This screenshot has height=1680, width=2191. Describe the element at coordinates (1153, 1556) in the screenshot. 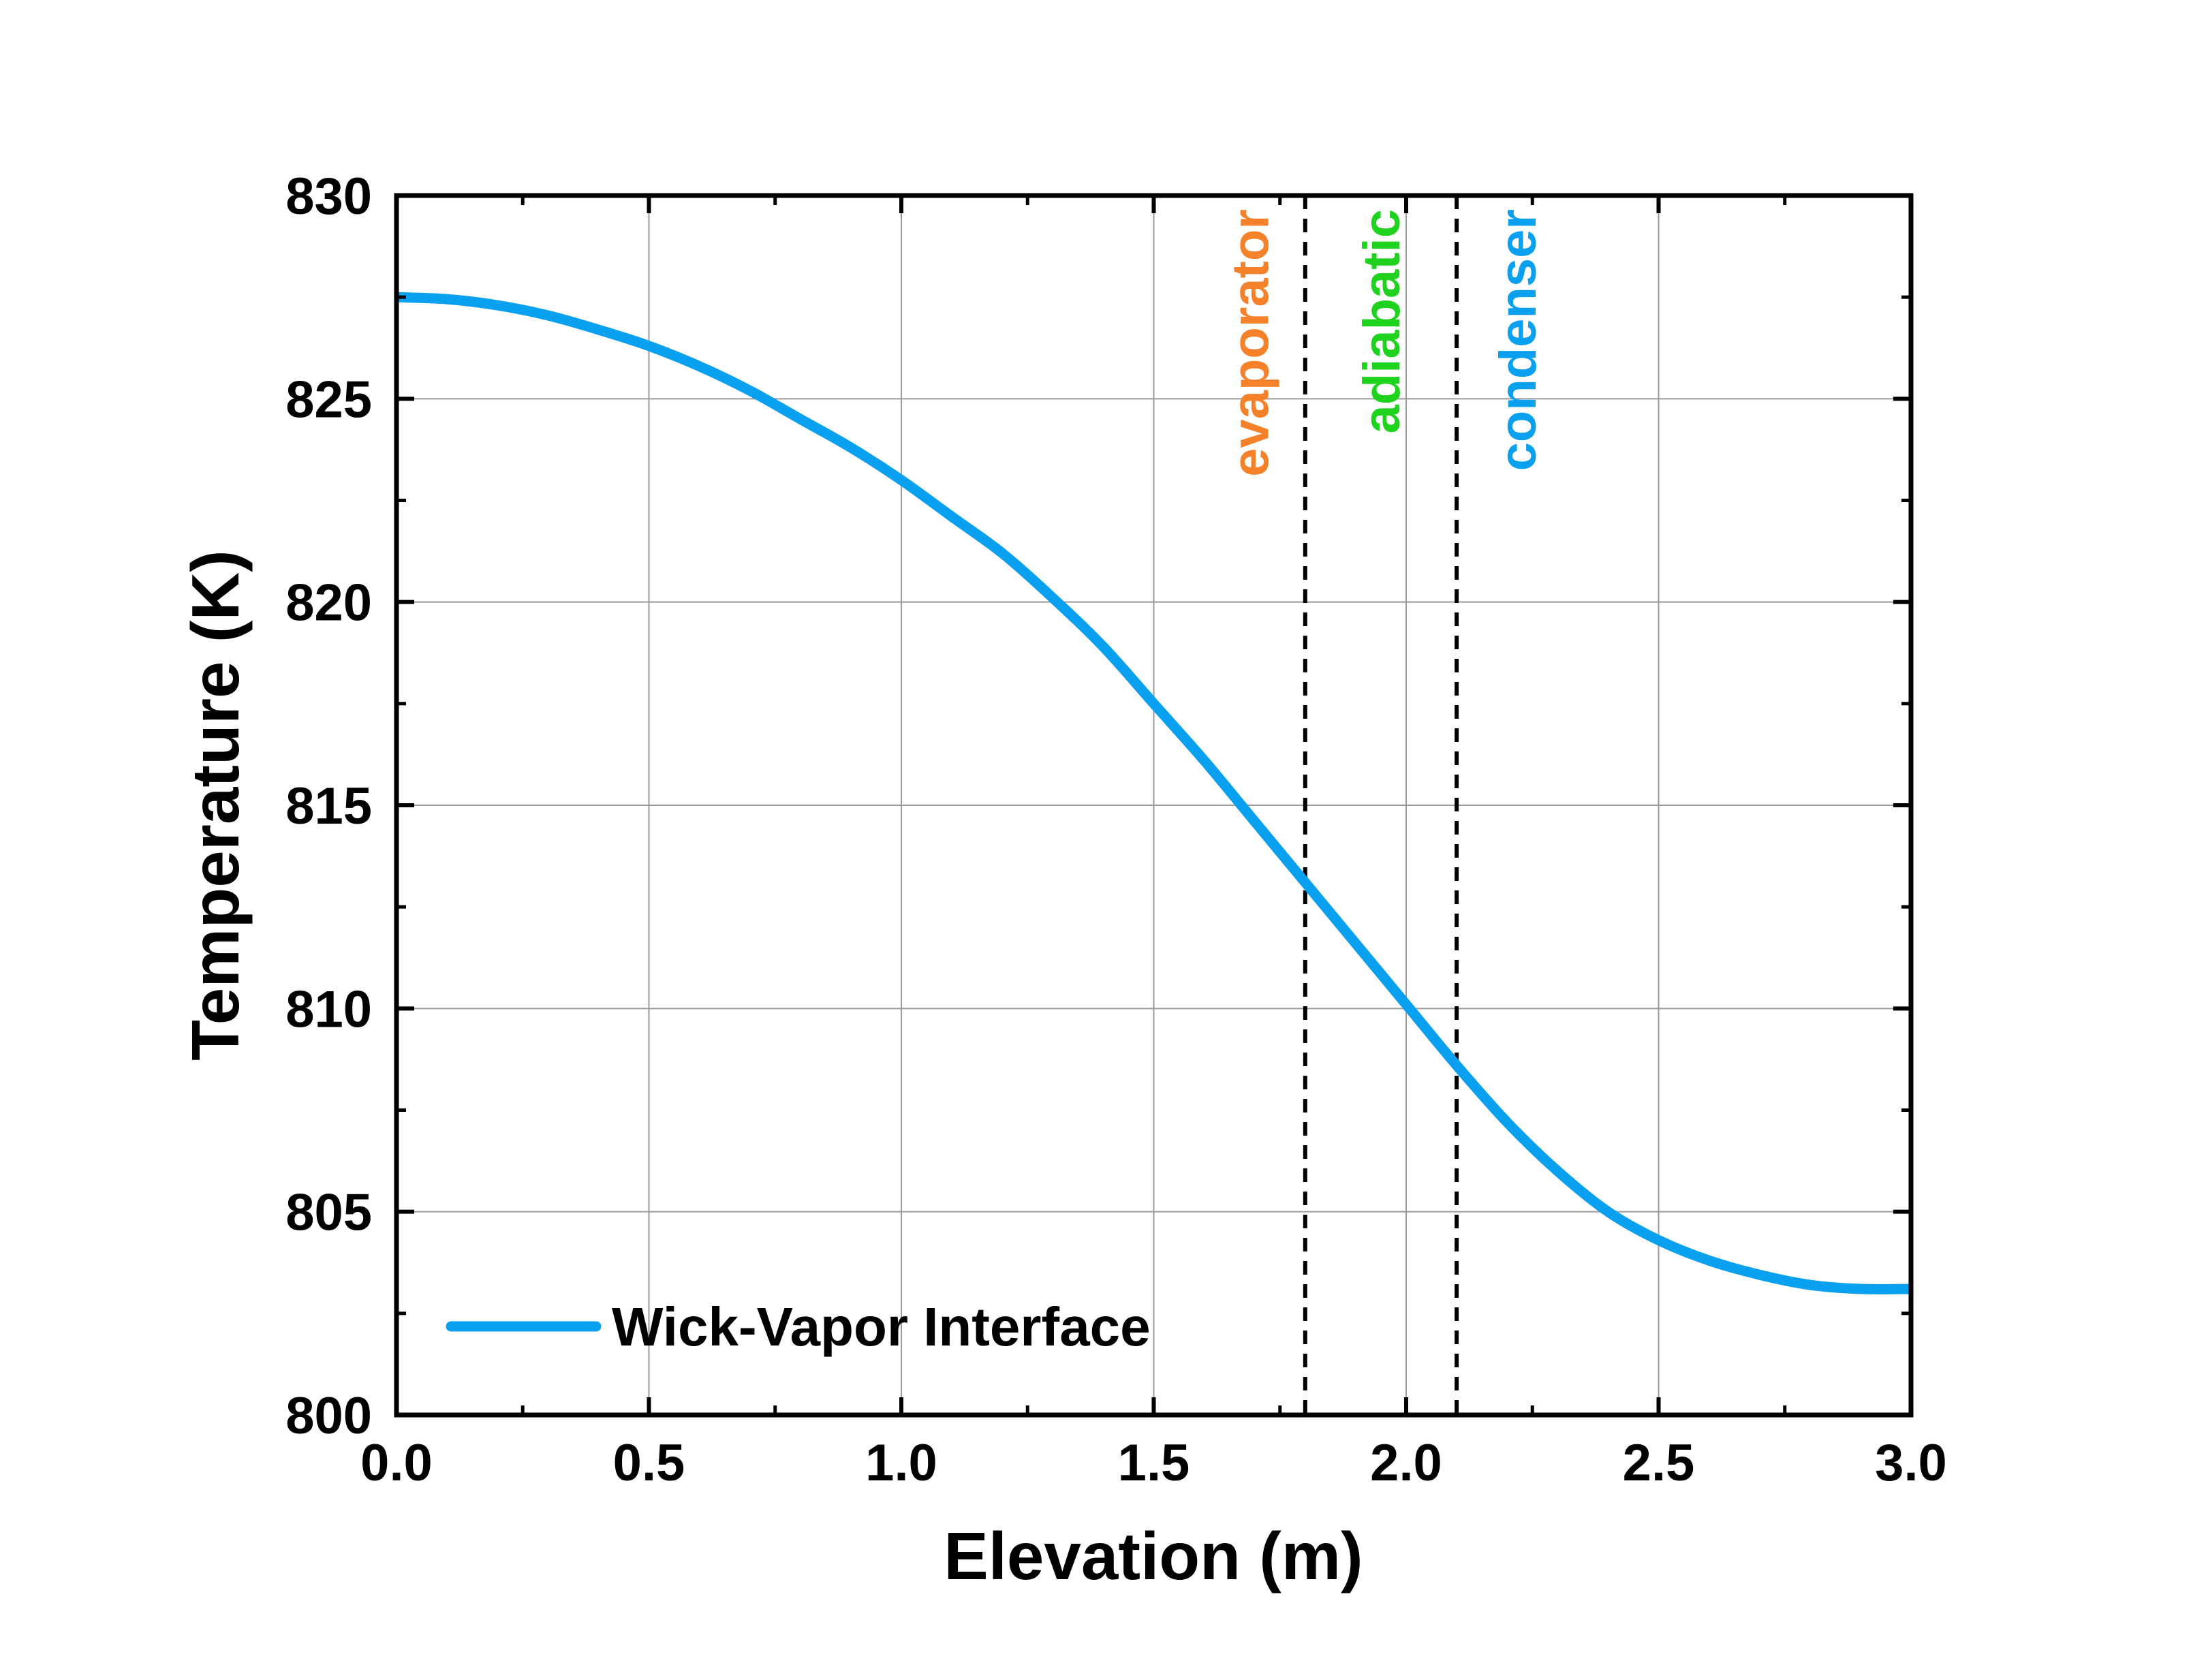

I see `x-axis-title: Elevation (m)` at that location.